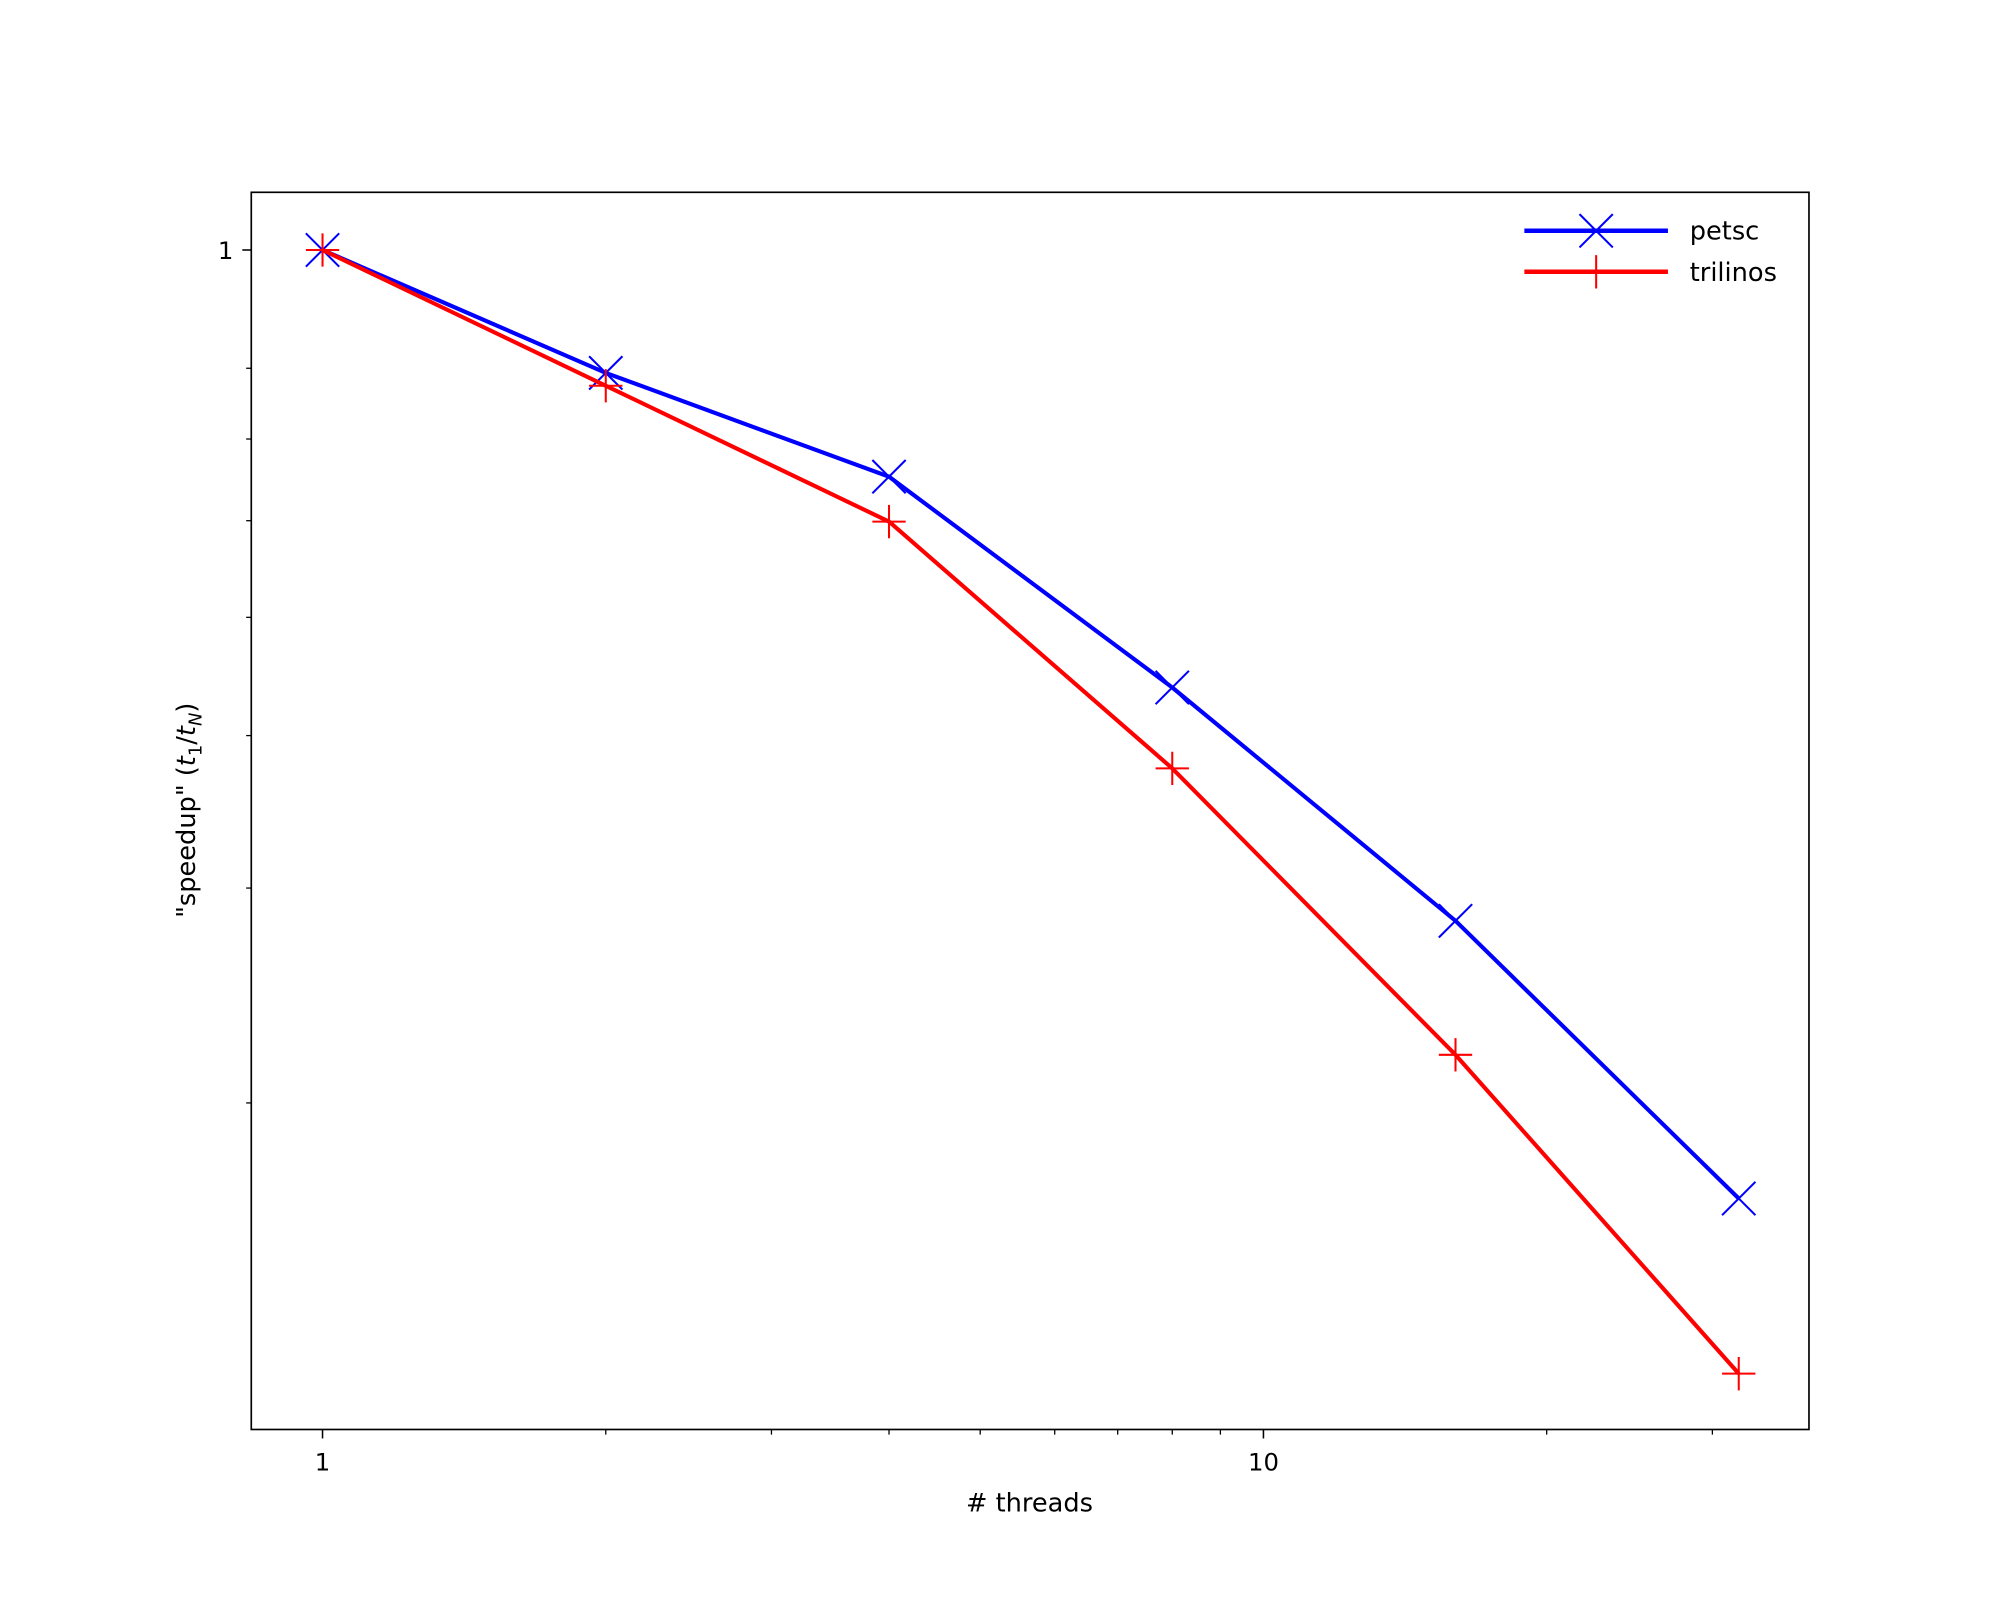 This screenshot has height=1600, width=2000. I want to click on y-tick-label: 1, so click(225, 250).